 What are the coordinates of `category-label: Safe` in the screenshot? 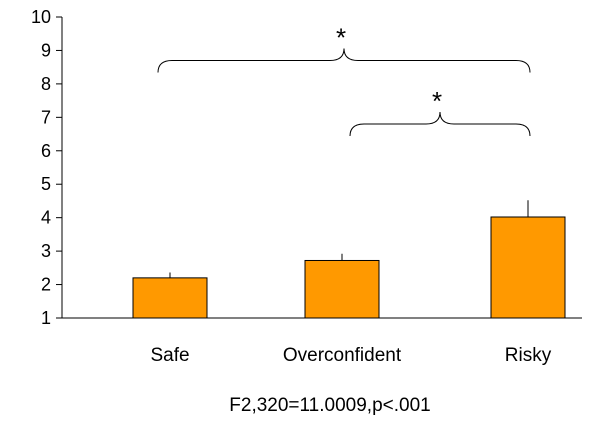 It's located at (169, 355).